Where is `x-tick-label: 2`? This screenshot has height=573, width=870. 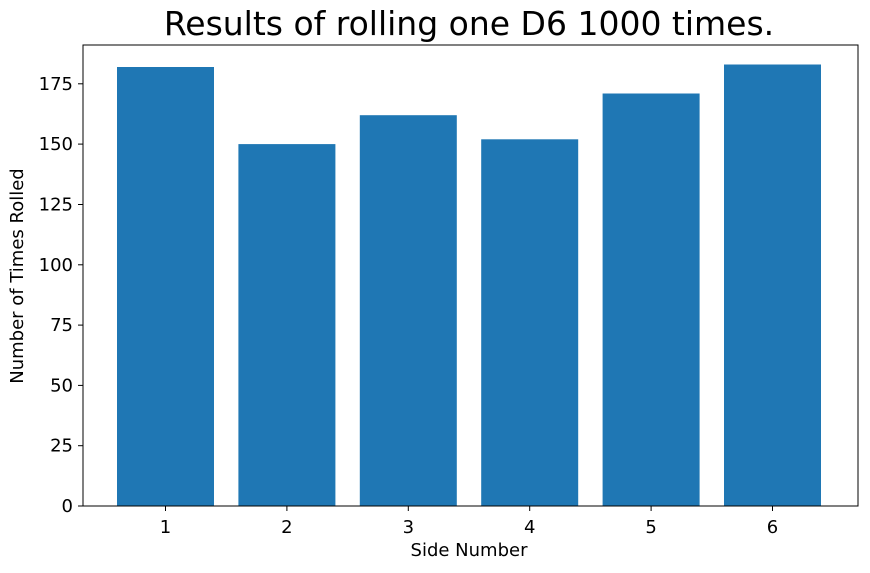
x-tick-label: 2 is located at coordinates (286, 527).